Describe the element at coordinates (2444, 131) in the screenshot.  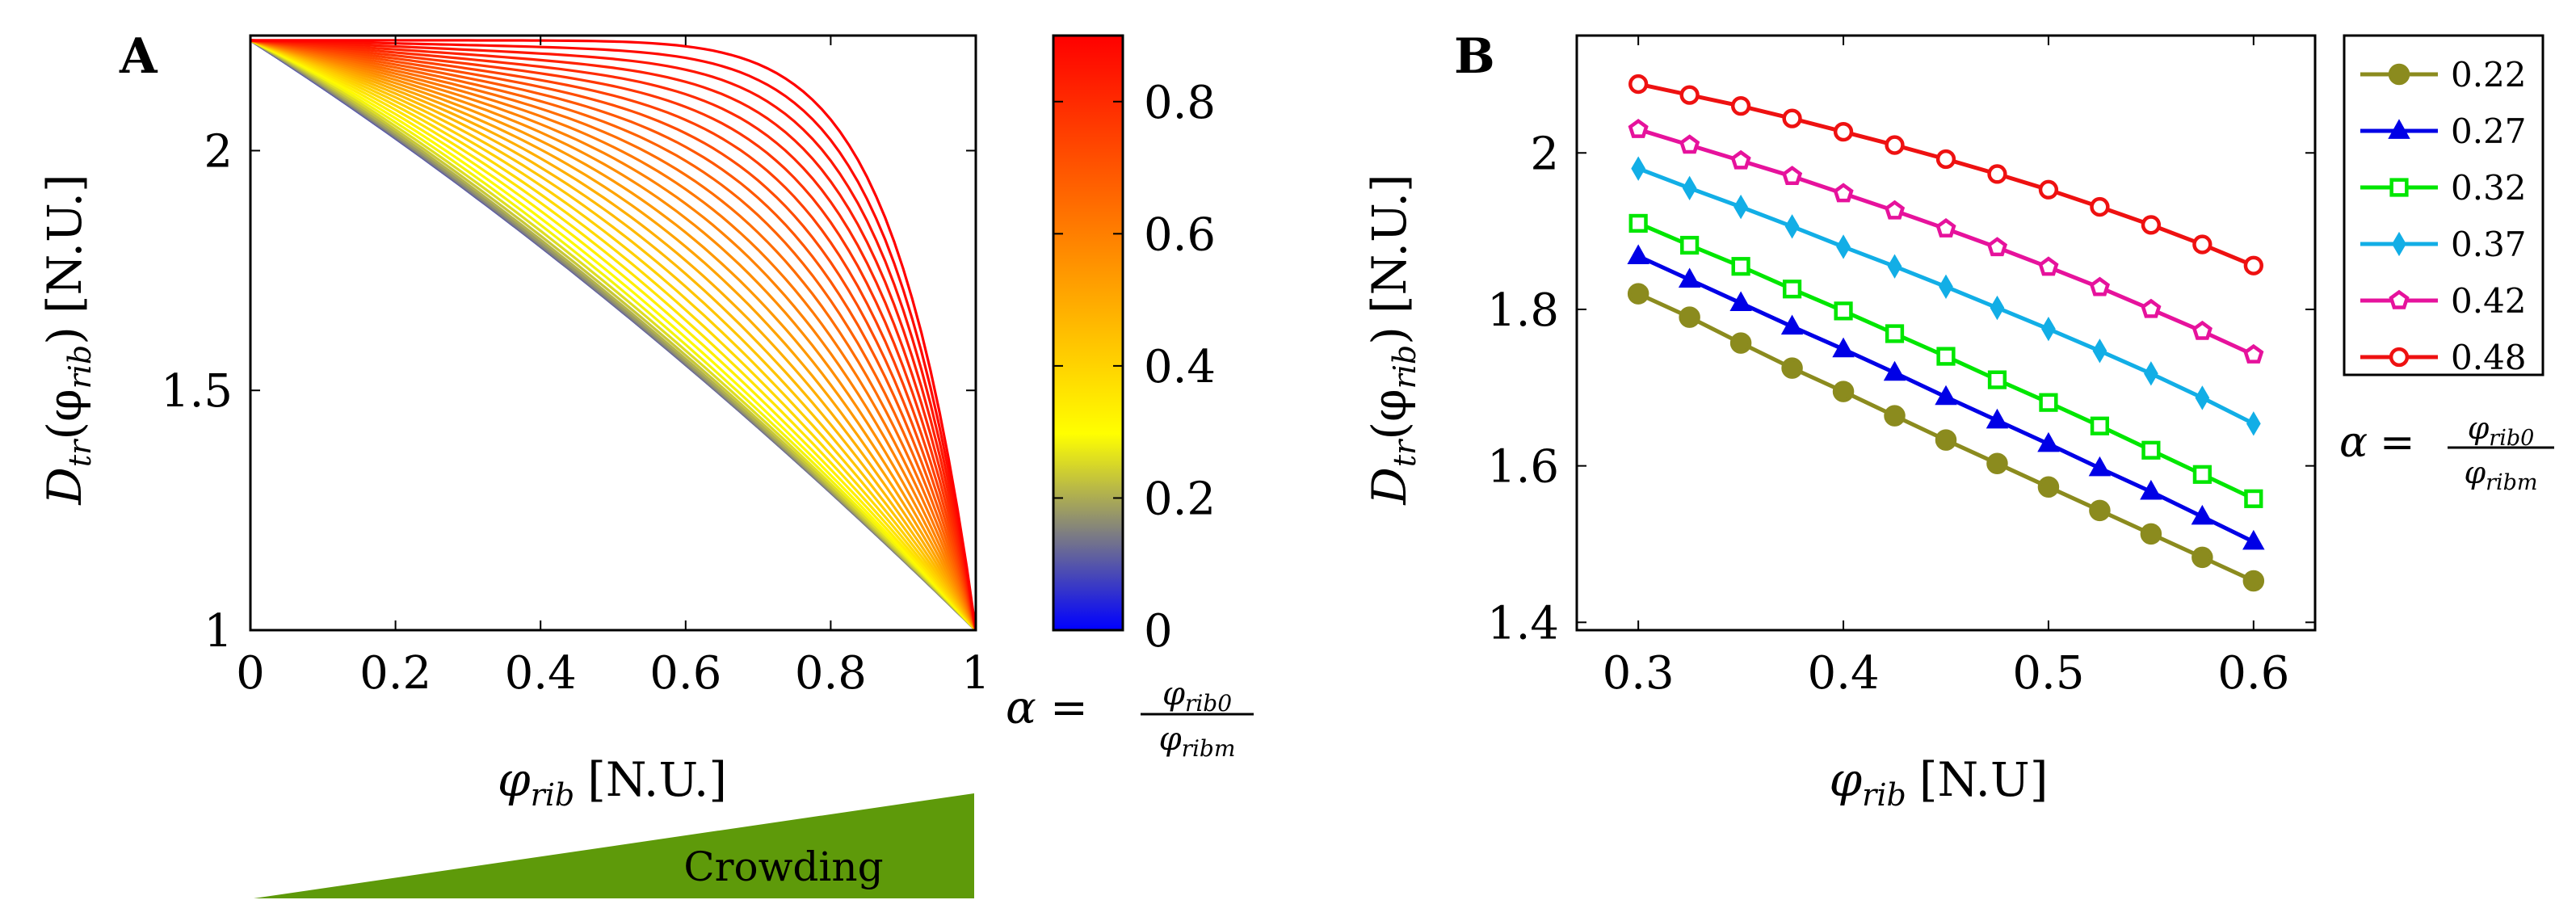
I see `legend-item: 0.27` at that location.